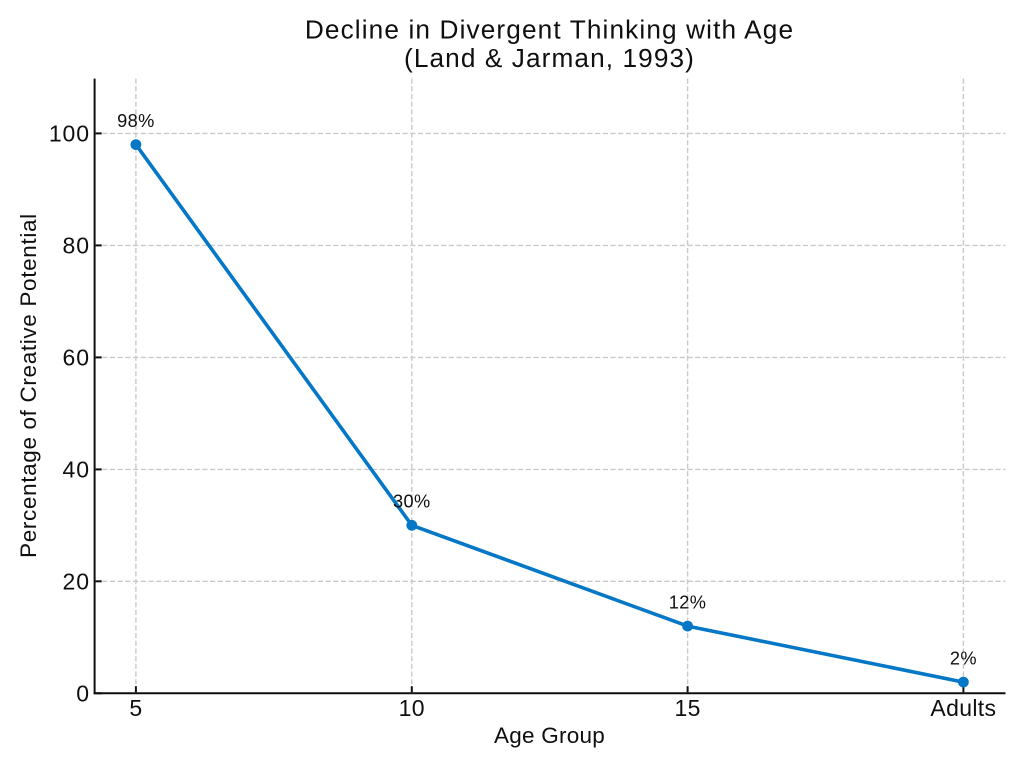 This screenshot has height=768, width=1024. What do you see at coordinates (687, 708) in the screenshot?
I see `svg-text: 15` at bounding box center [687, 708].